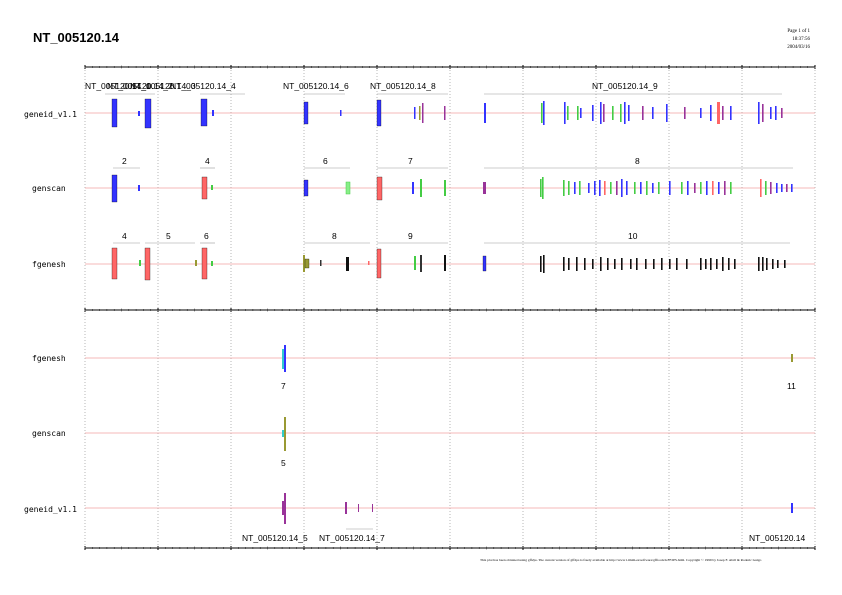  Describe the element at coordinates (49, 433) in the screenshot. I see `track-label-genscan-lower: genscan` at that location.